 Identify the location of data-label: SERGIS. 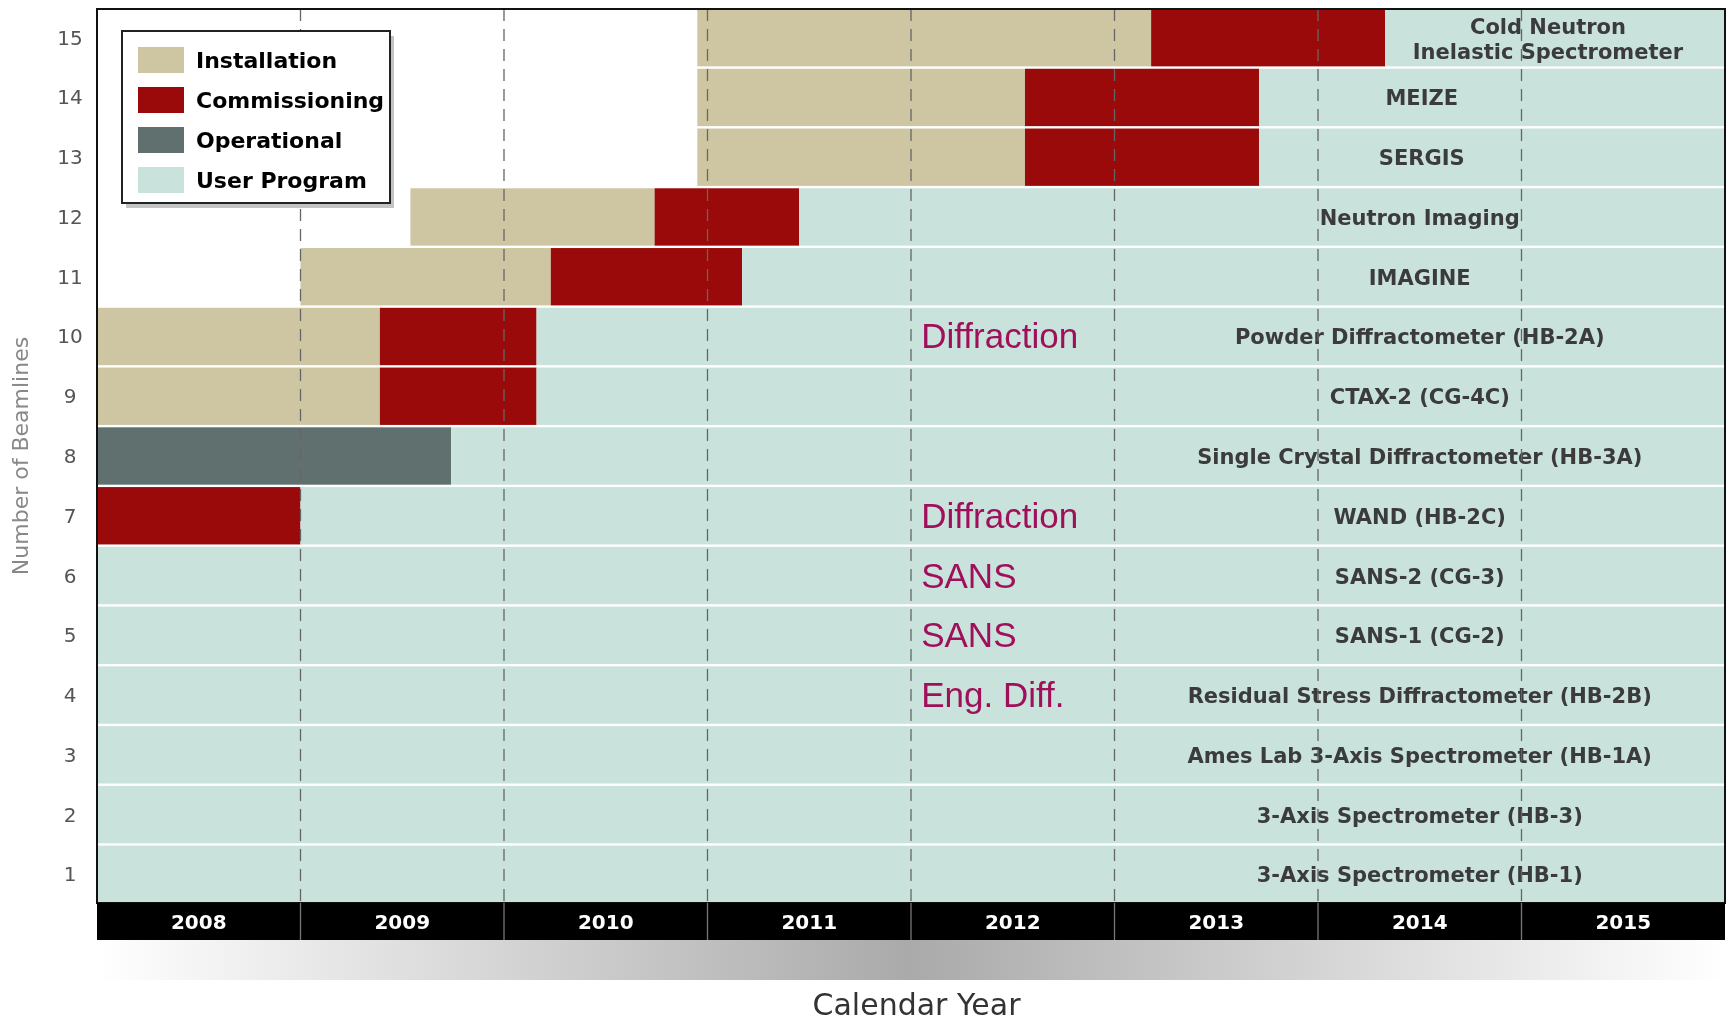
(1421, 158).